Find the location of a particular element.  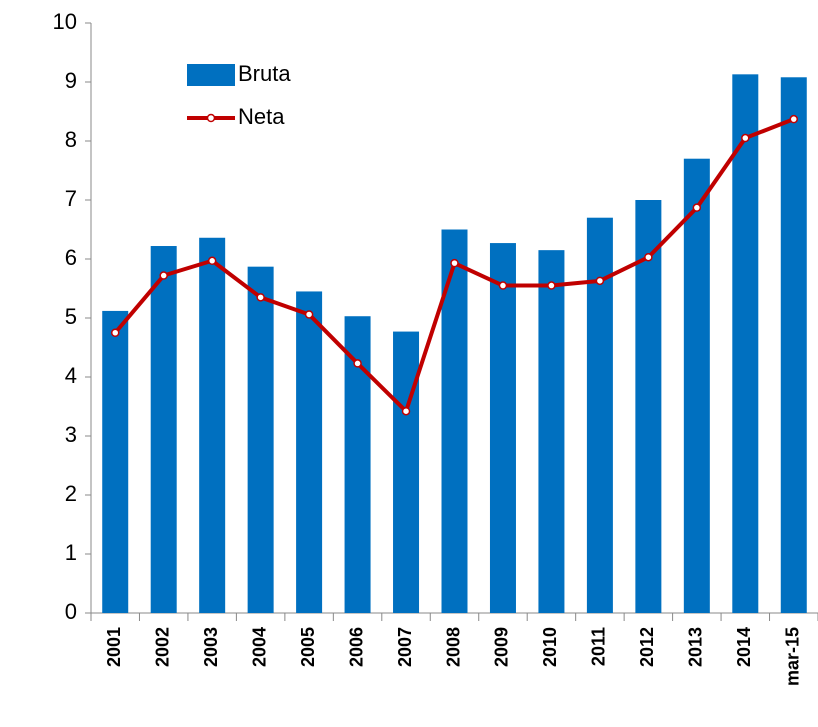

y-tick-label: 3 is located at coordinates (71, 434).